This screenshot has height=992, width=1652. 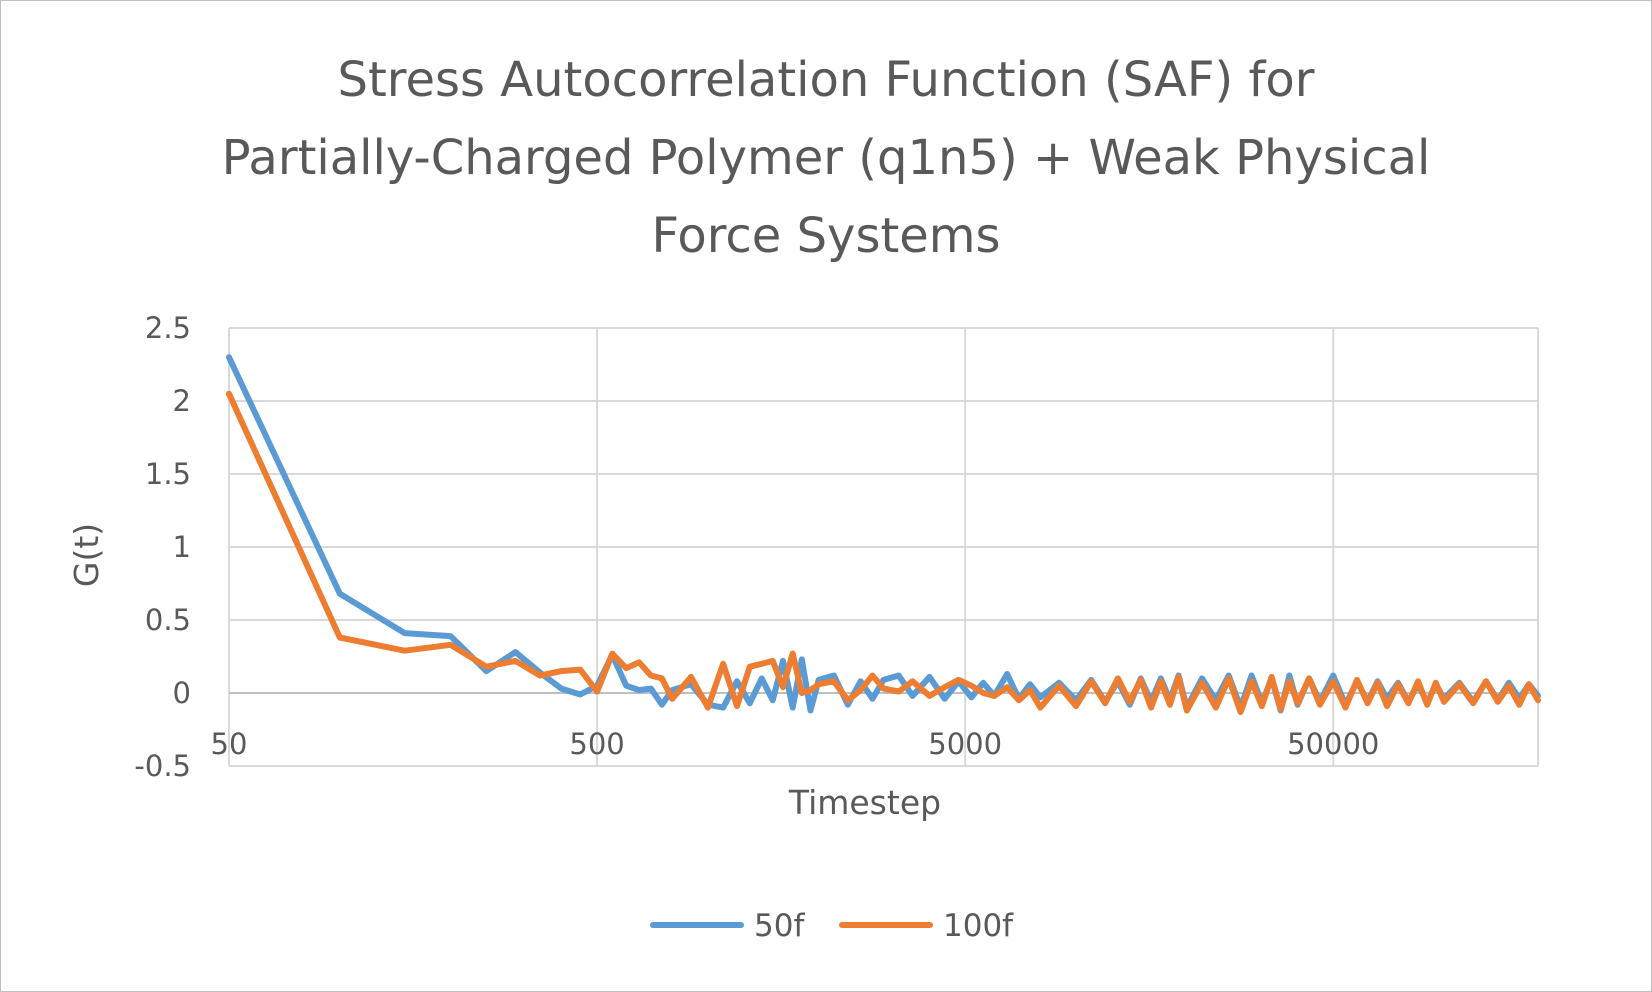 What do you see at coordinates (182, 693) in the screenshot?
I see `y-tick-label: 0` at bounding box center [182, 693].